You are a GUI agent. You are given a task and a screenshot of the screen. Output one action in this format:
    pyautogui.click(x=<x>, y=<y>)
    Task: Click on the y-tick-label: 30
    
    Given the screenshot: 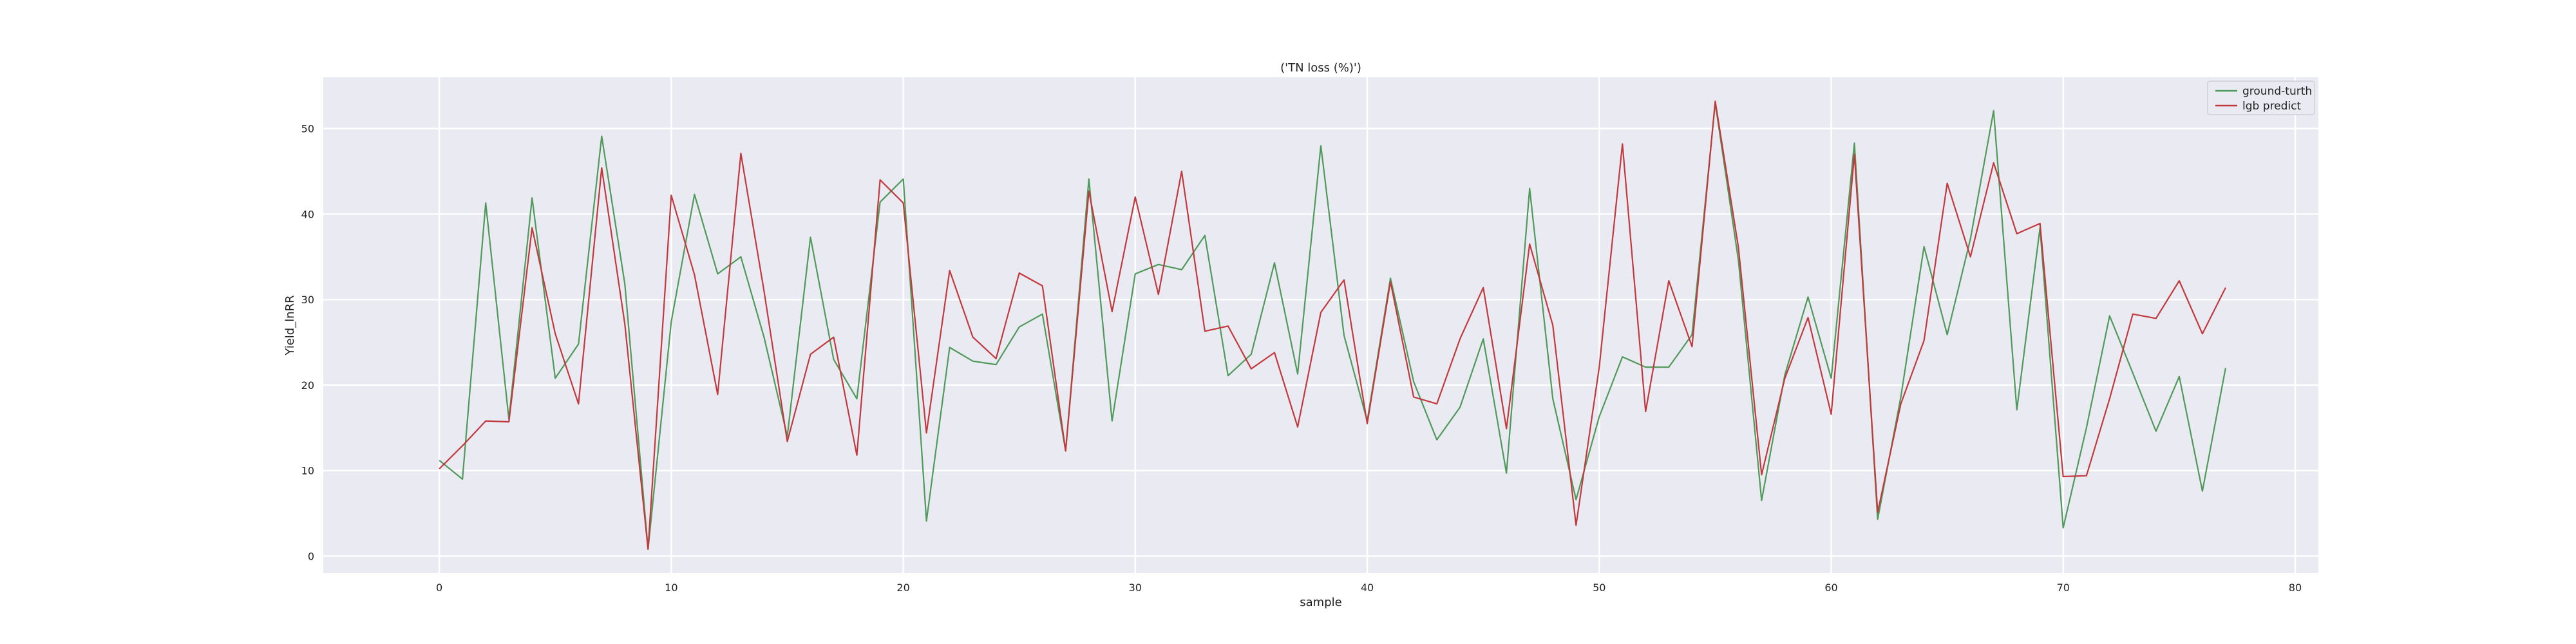 What is the action you would take?
    pyautogui.click(x=307, y=300)
    